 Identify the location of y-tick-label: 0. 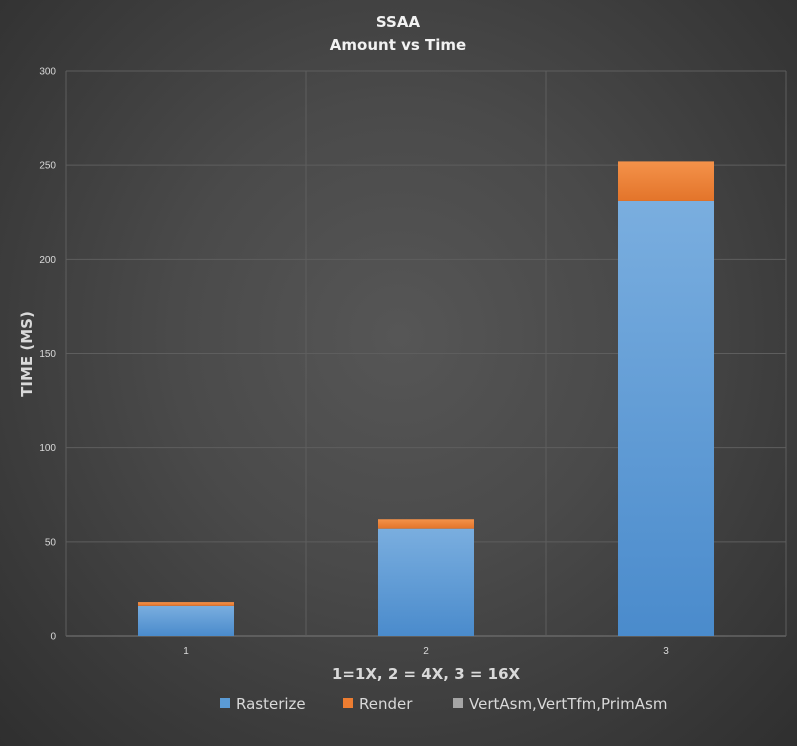
(53, 637).